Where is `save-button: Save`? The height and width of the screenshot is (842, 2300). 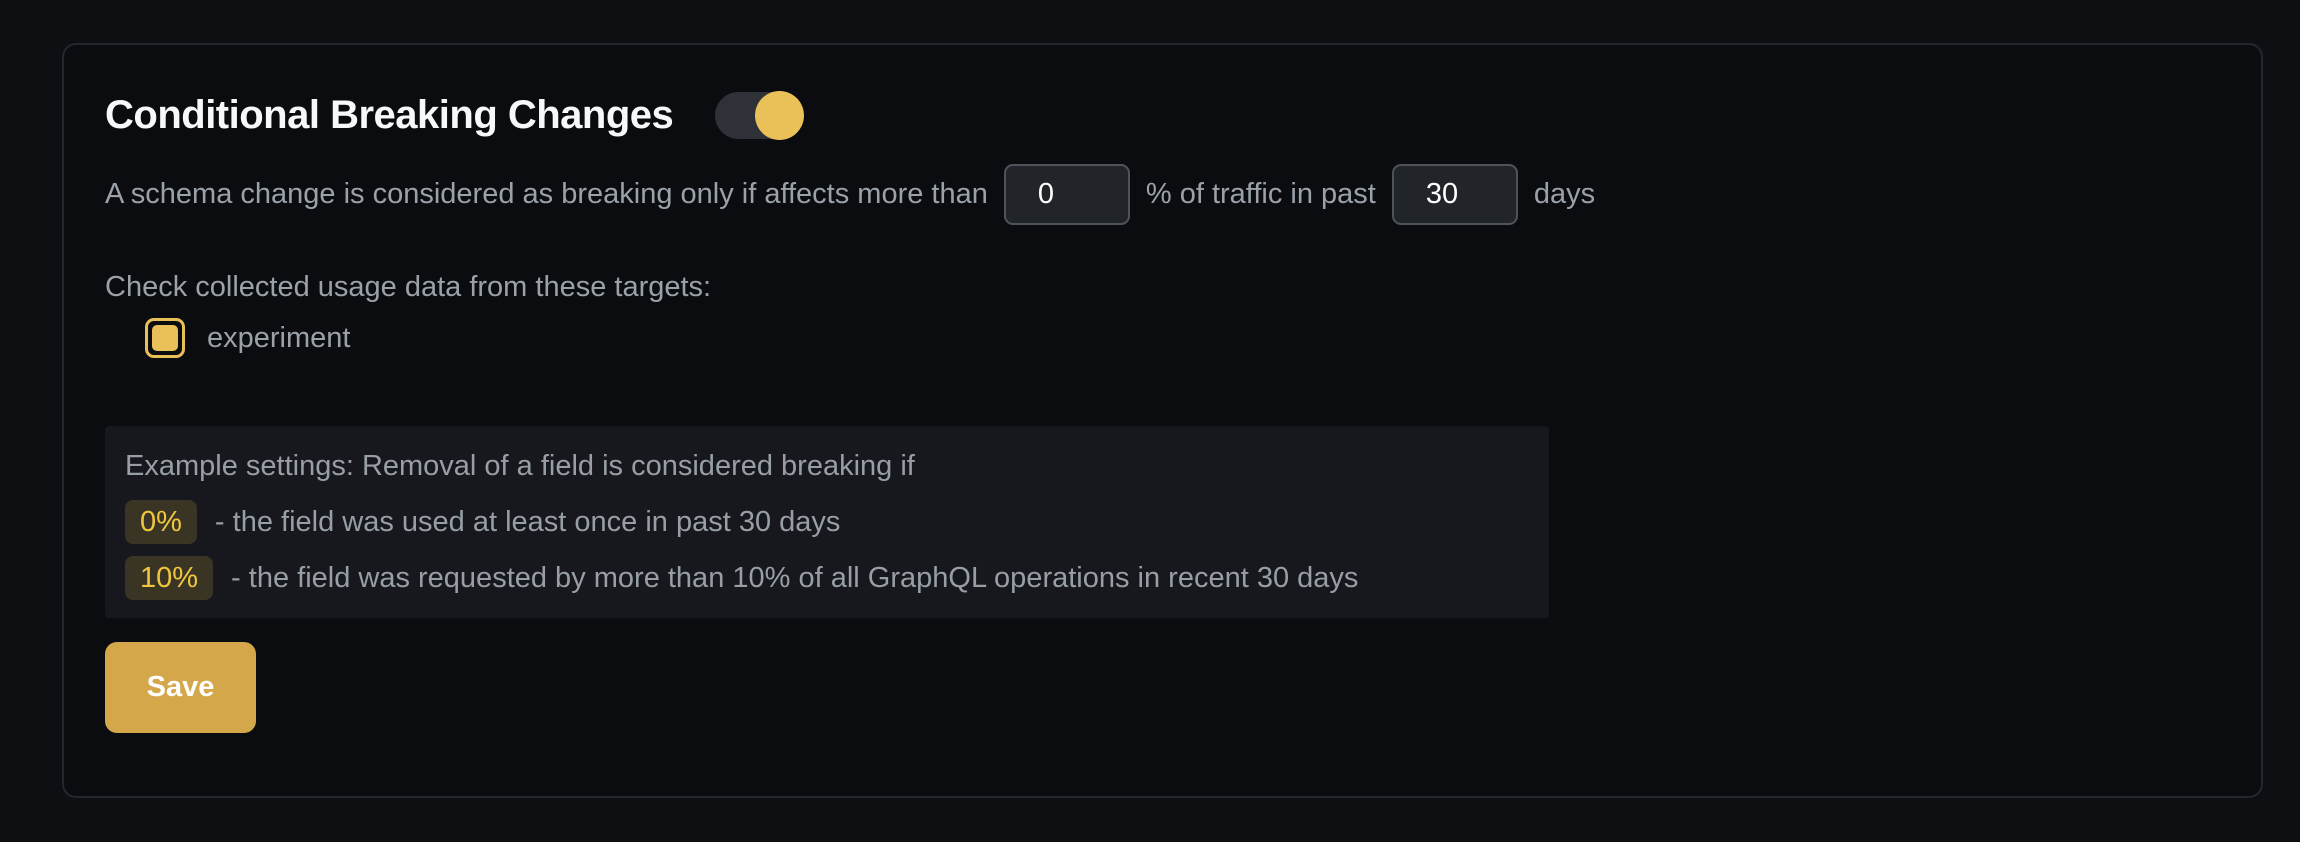 save-button: Save is located at coordinates (180, 687).